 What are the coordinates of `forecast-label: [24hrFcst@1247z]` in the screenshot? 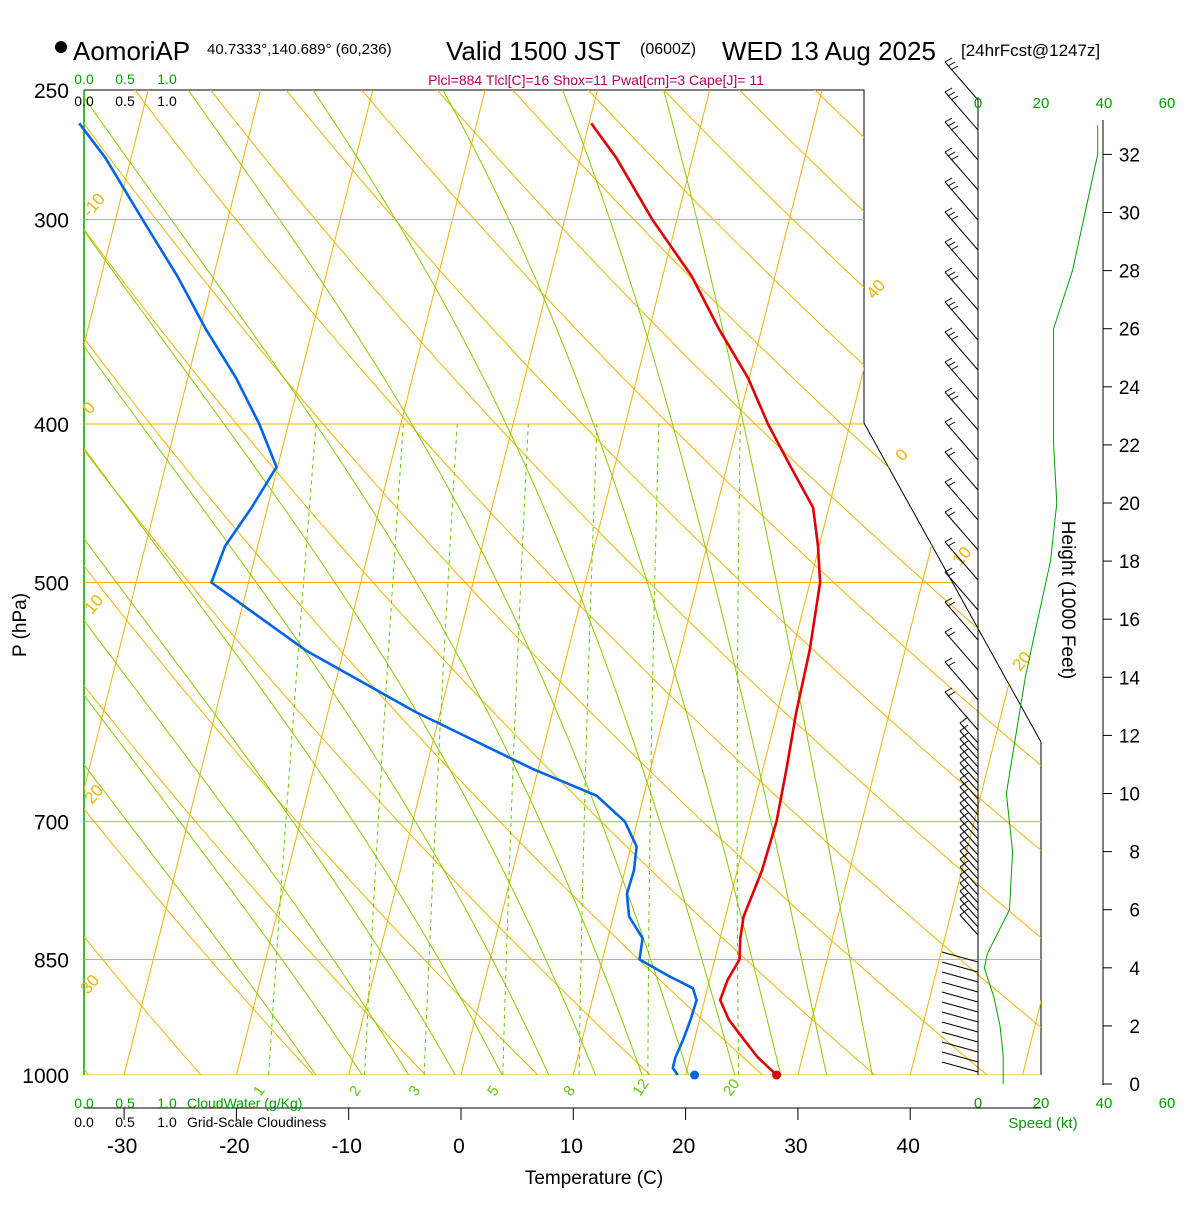 It's located at (1030, 50).